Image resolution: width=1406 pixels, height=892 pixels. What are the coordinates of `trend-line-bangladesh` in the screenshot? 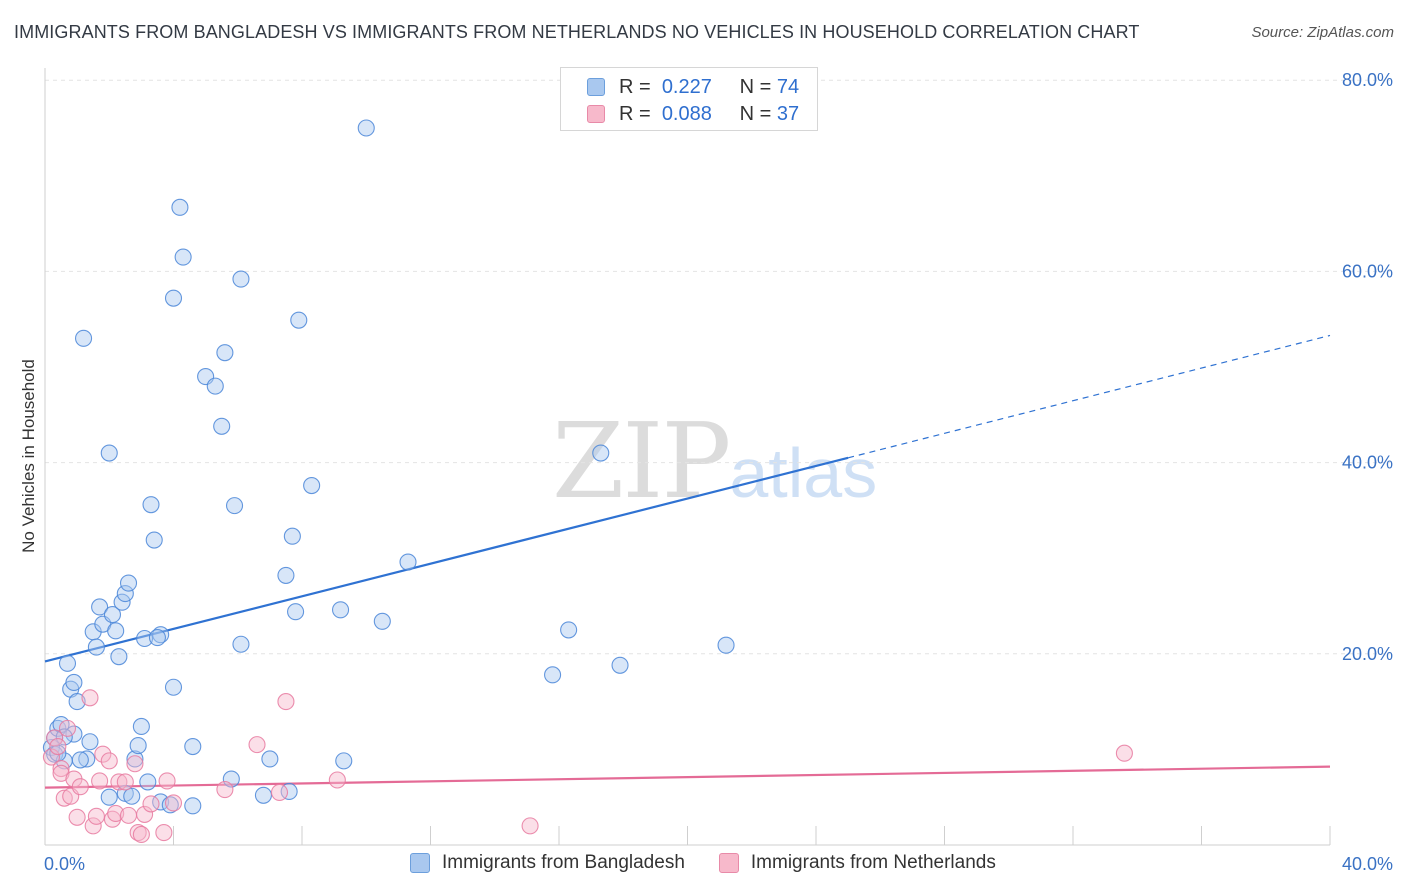 It's located at (446, 559).